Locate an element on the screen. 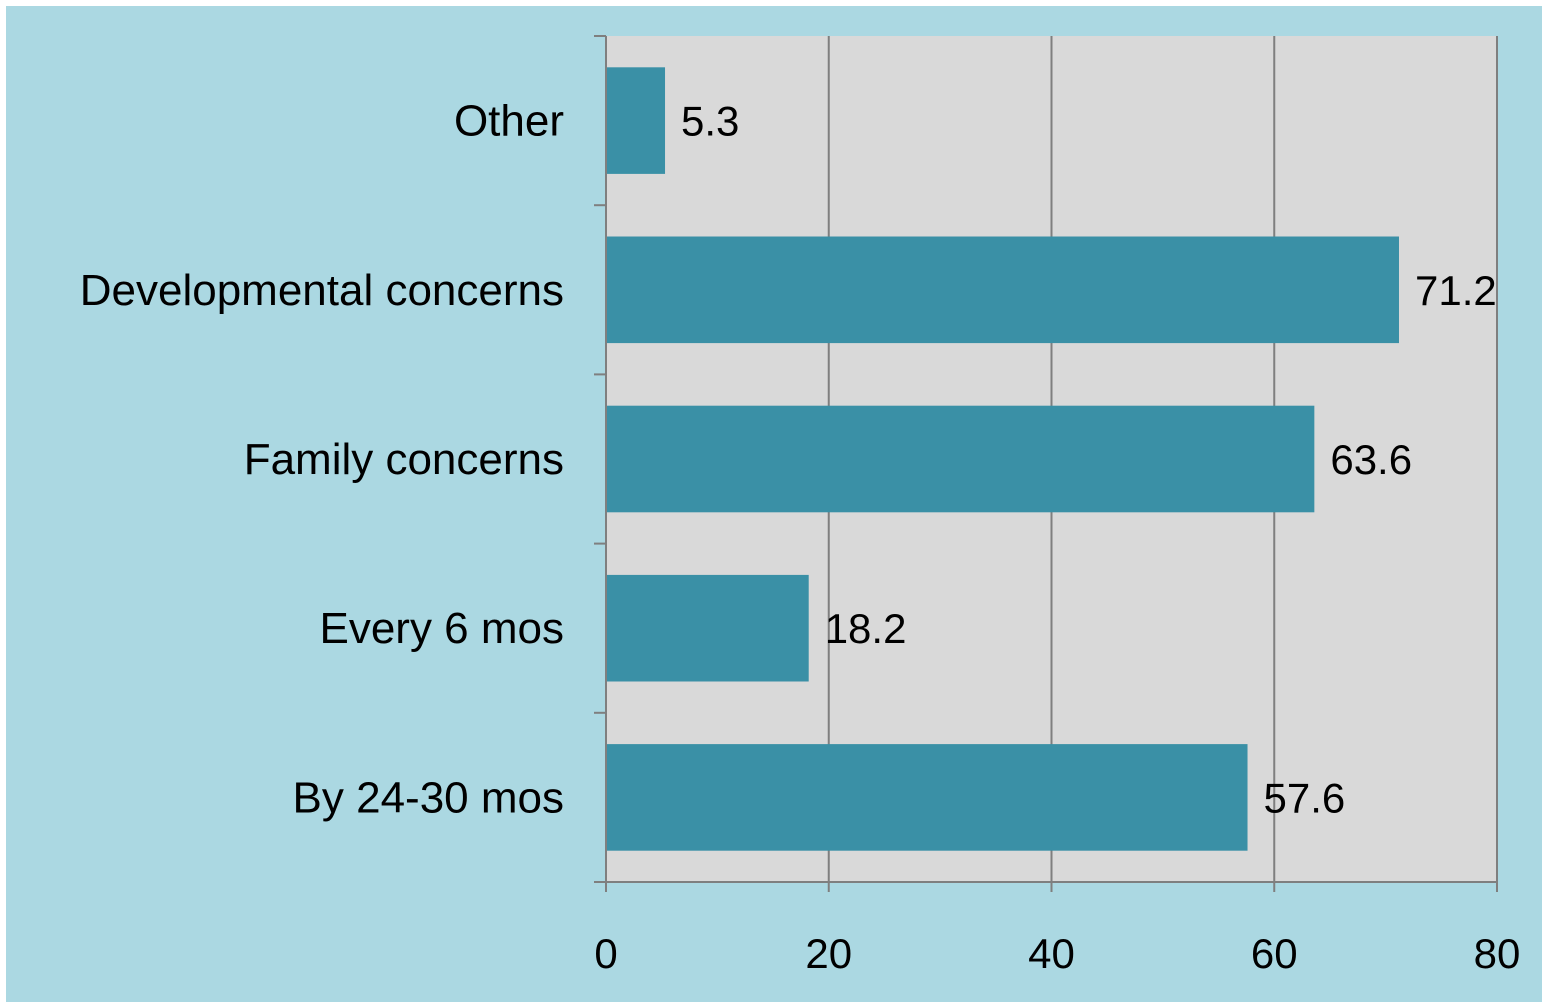 This screenshot has height=1004, width=1542. data-label: 5.3 is located at coordinates (710, 121).